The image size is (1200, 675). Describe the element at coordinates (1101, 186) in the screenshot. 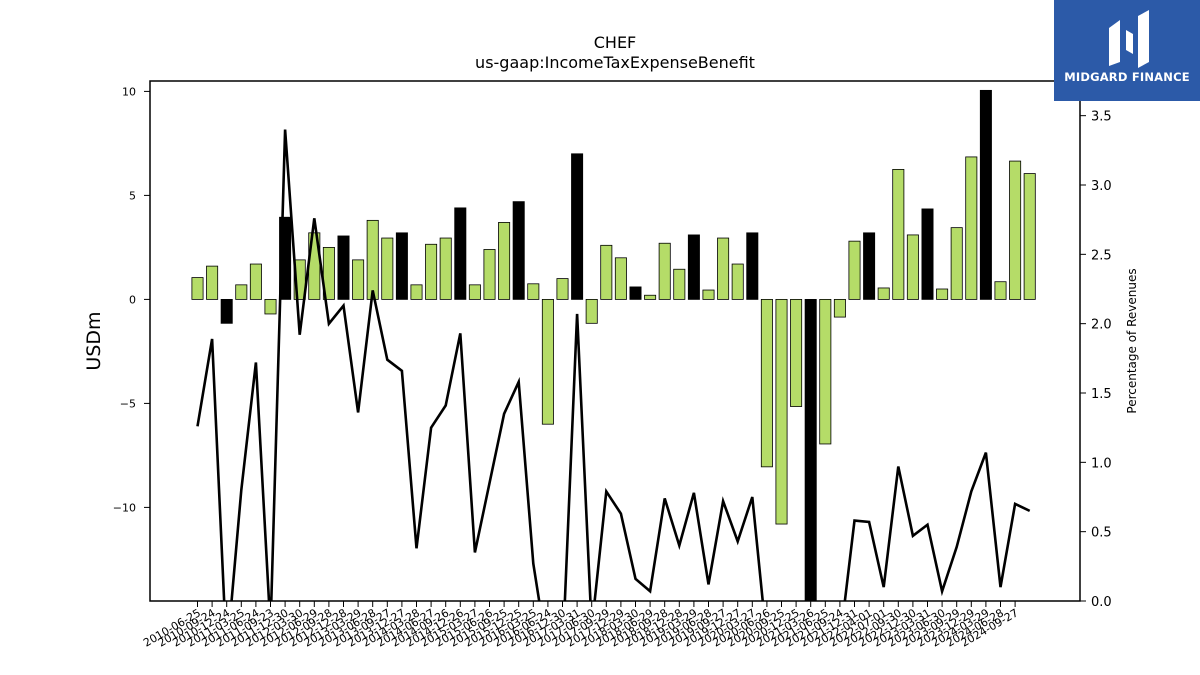

I see `y2-tick-label: 3.0` at that location.